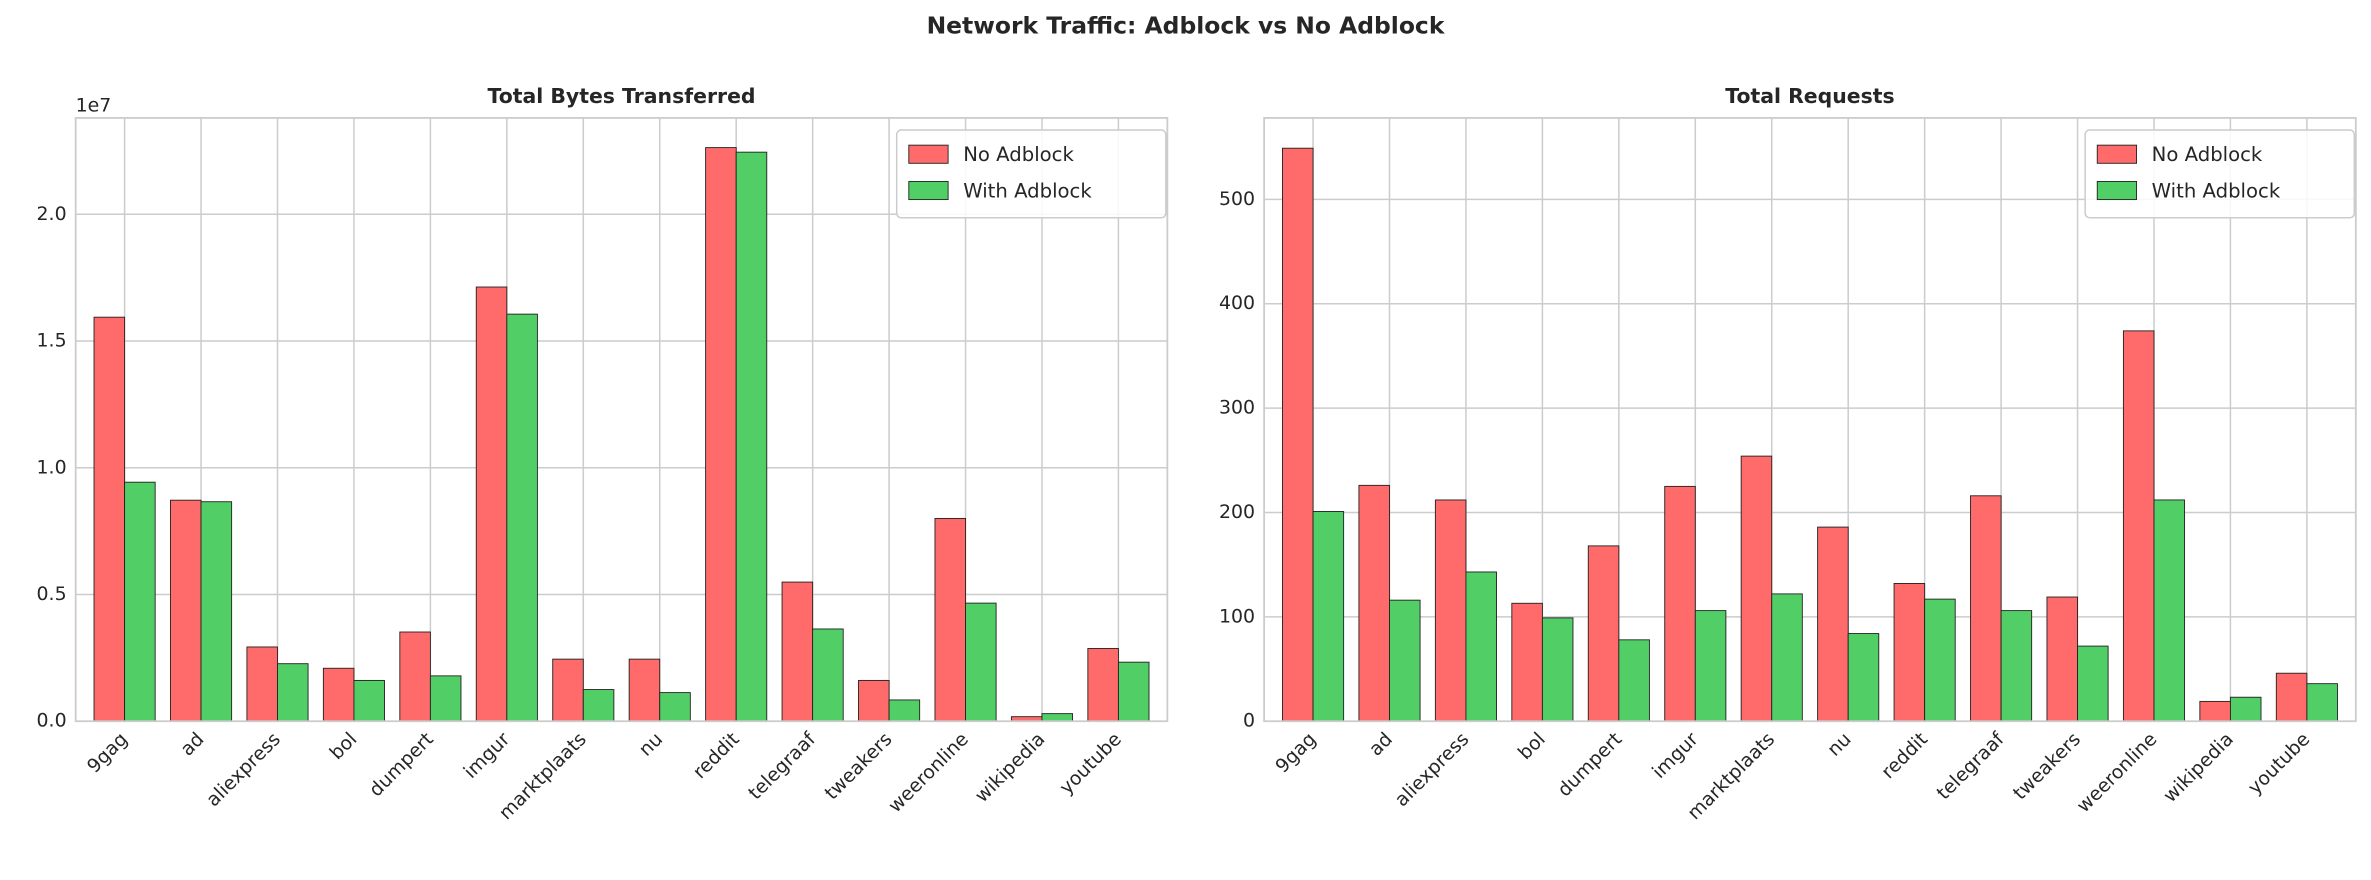 This screenshot has width=2371, height=880. What do you see at coordinates (1809, 96) in the screenshot?
I see `subplot-title: Total Requests` at bounding box center [1809, 96].